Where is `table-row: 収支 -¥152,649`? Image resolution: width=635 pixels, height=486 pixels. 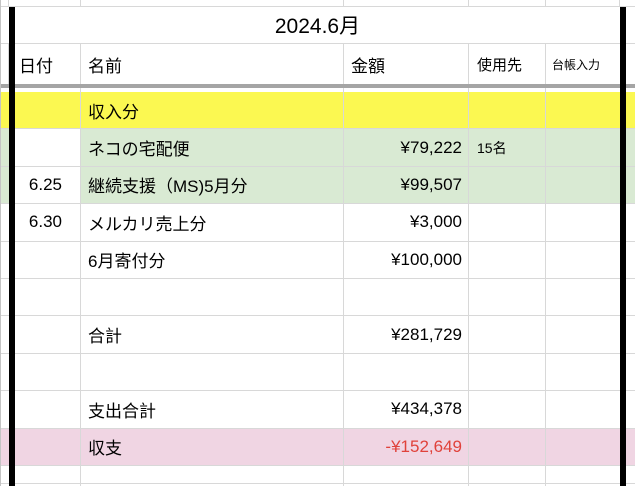
table-row: 収支 -¥152,649 is located at coordinates (317, 447).